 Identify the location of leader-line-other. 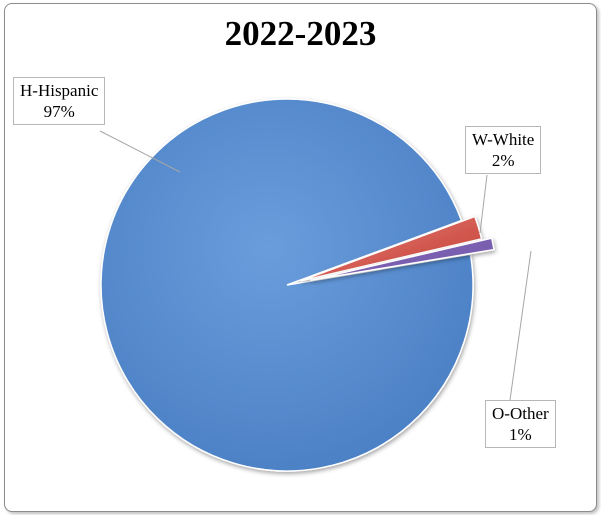
(520, 325).